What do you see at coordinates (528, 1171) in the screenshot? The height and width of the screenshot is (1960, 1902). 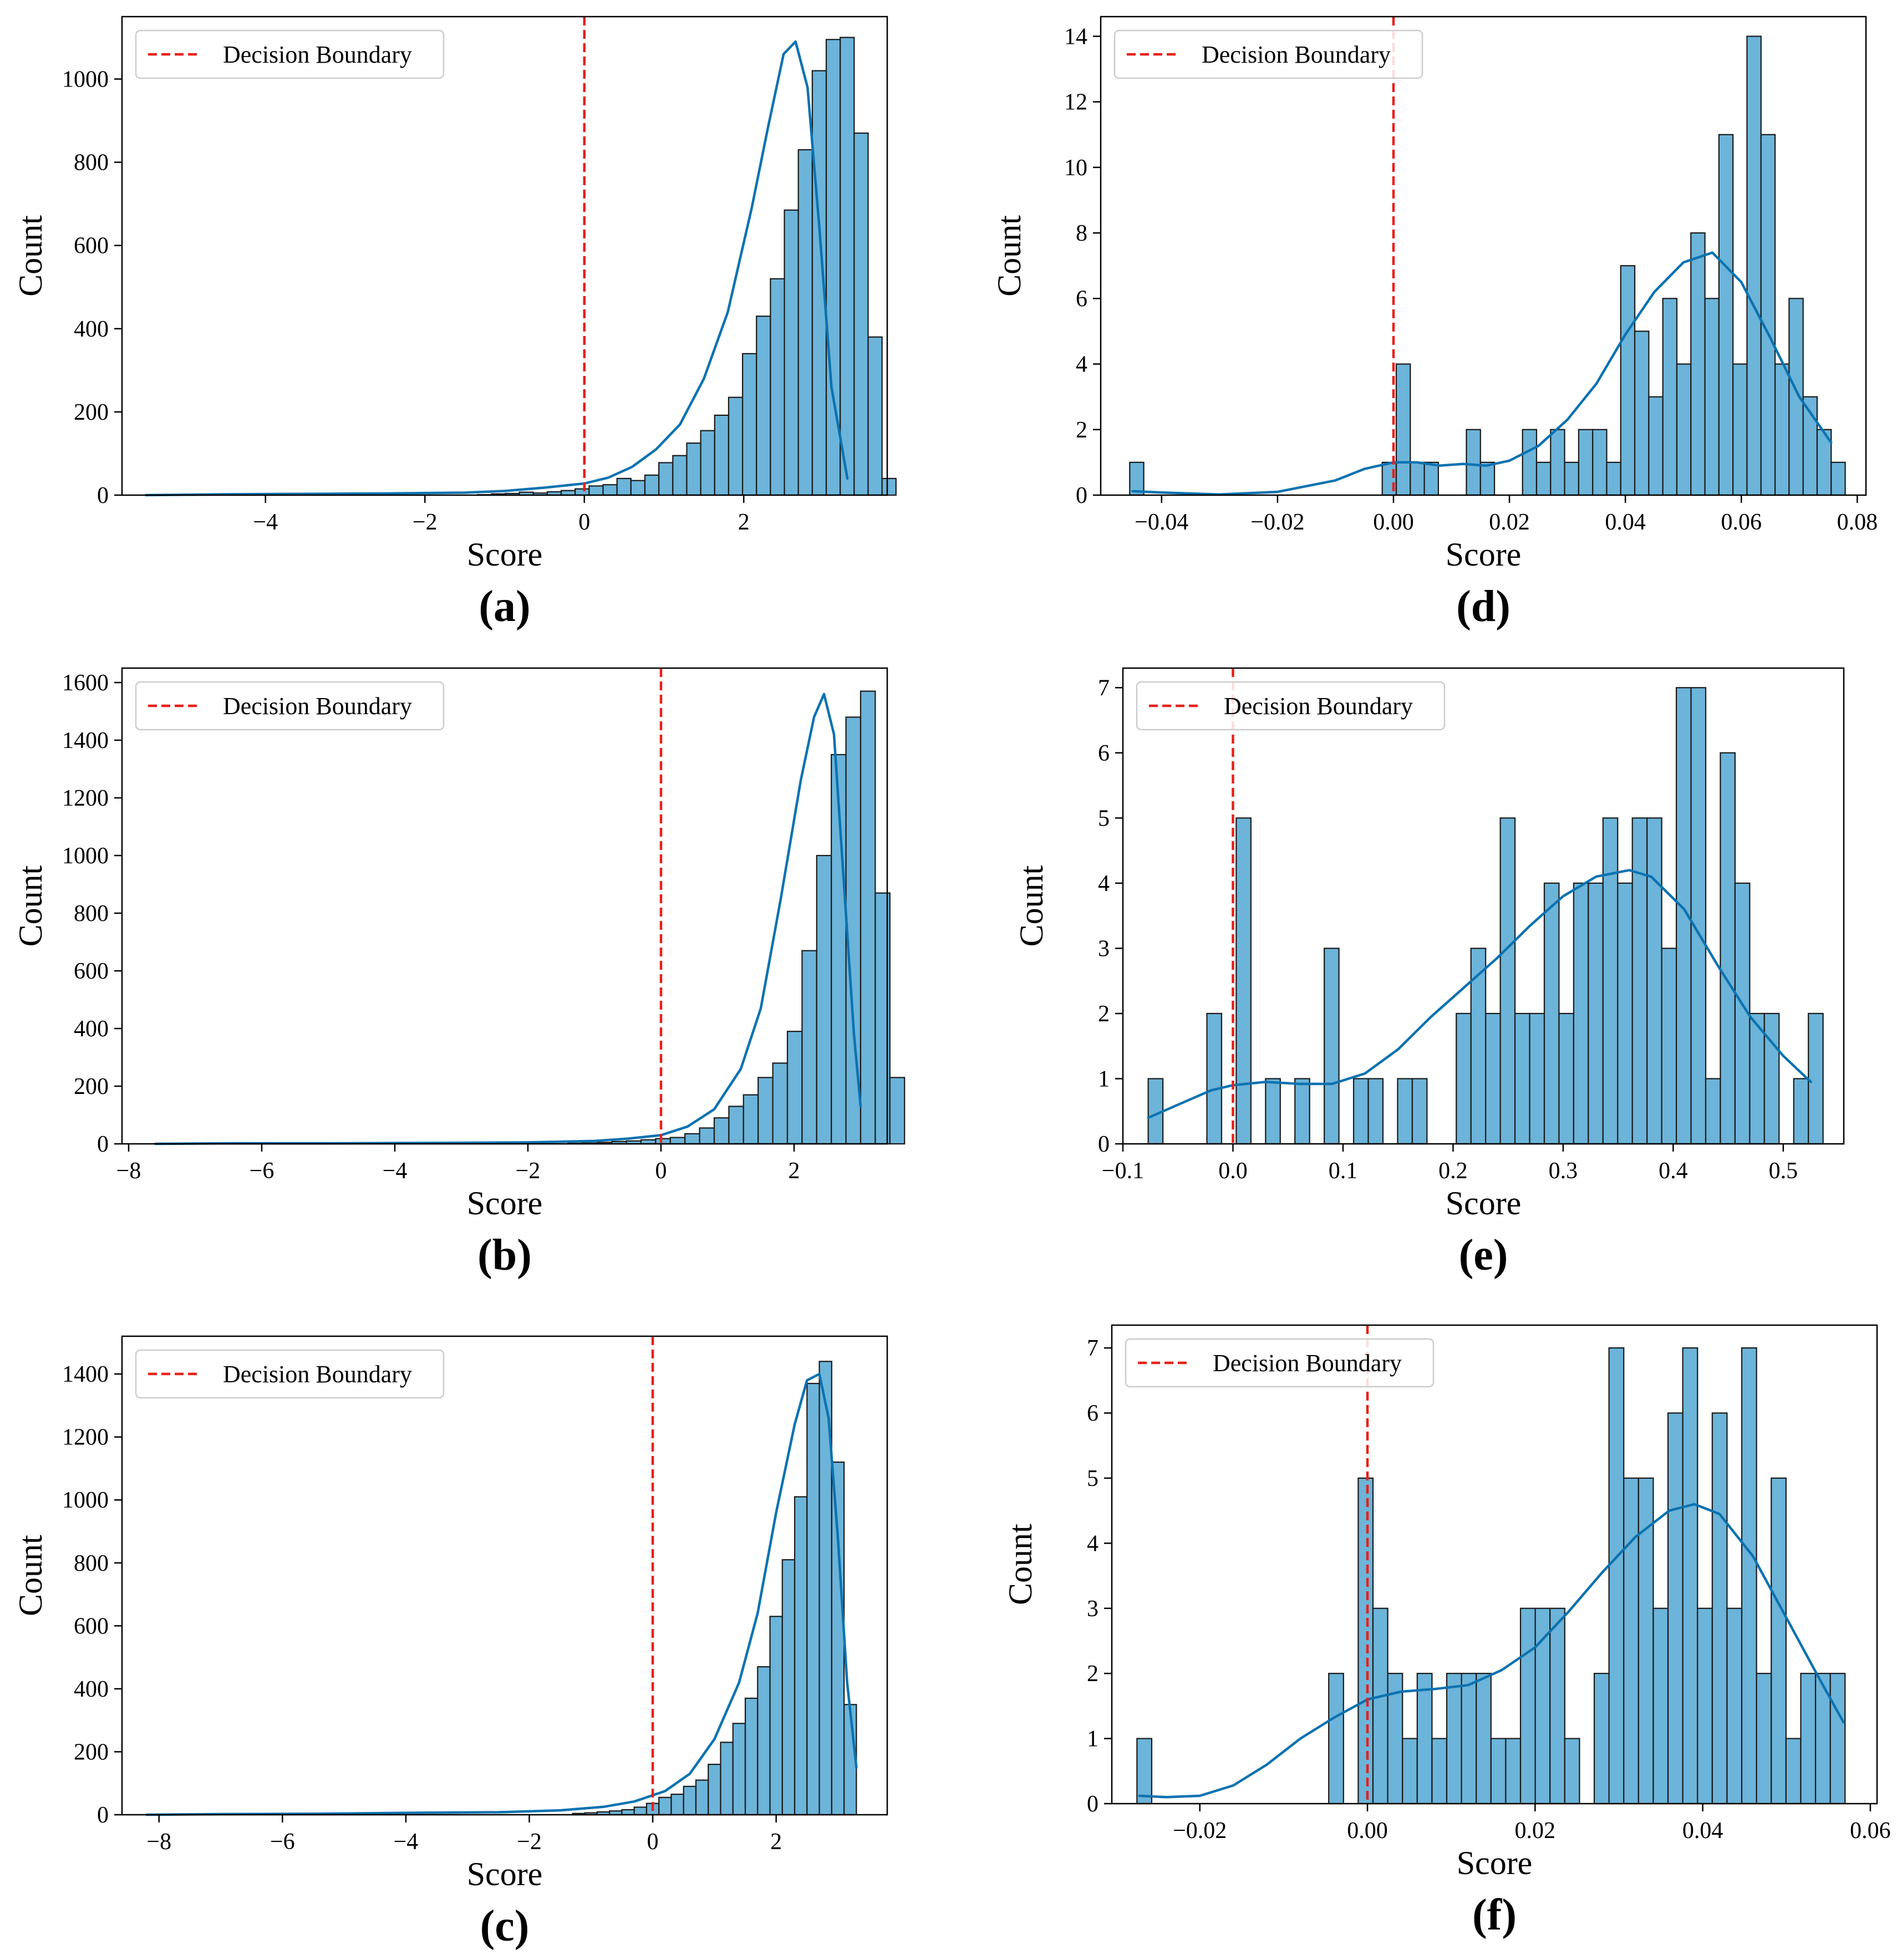 I see `x-tick-label: −2` at bounding box center [528, 1171].